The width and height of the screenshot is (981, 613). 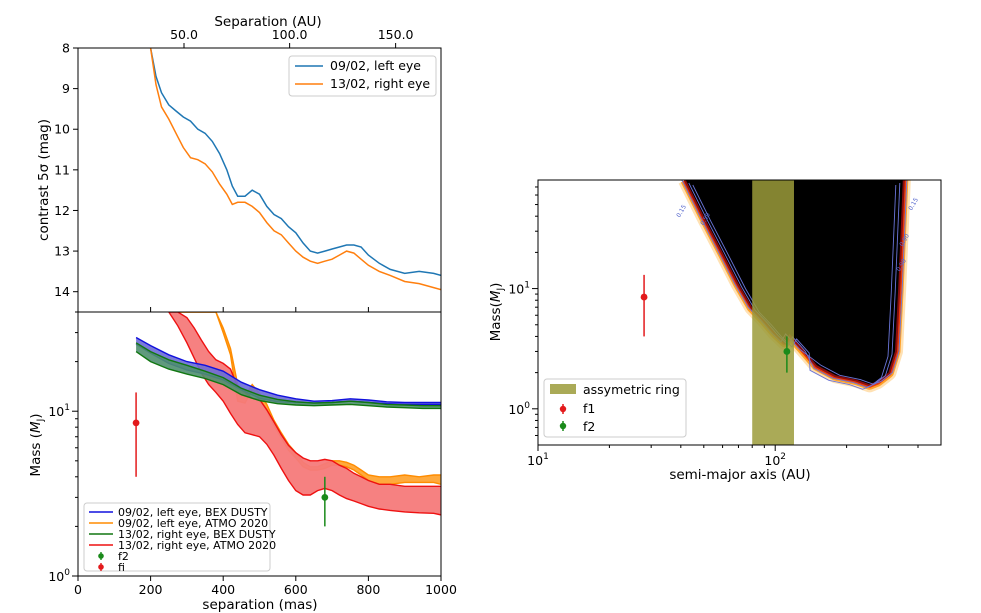 I want to click on detection-points, so click(x=715, y=323).